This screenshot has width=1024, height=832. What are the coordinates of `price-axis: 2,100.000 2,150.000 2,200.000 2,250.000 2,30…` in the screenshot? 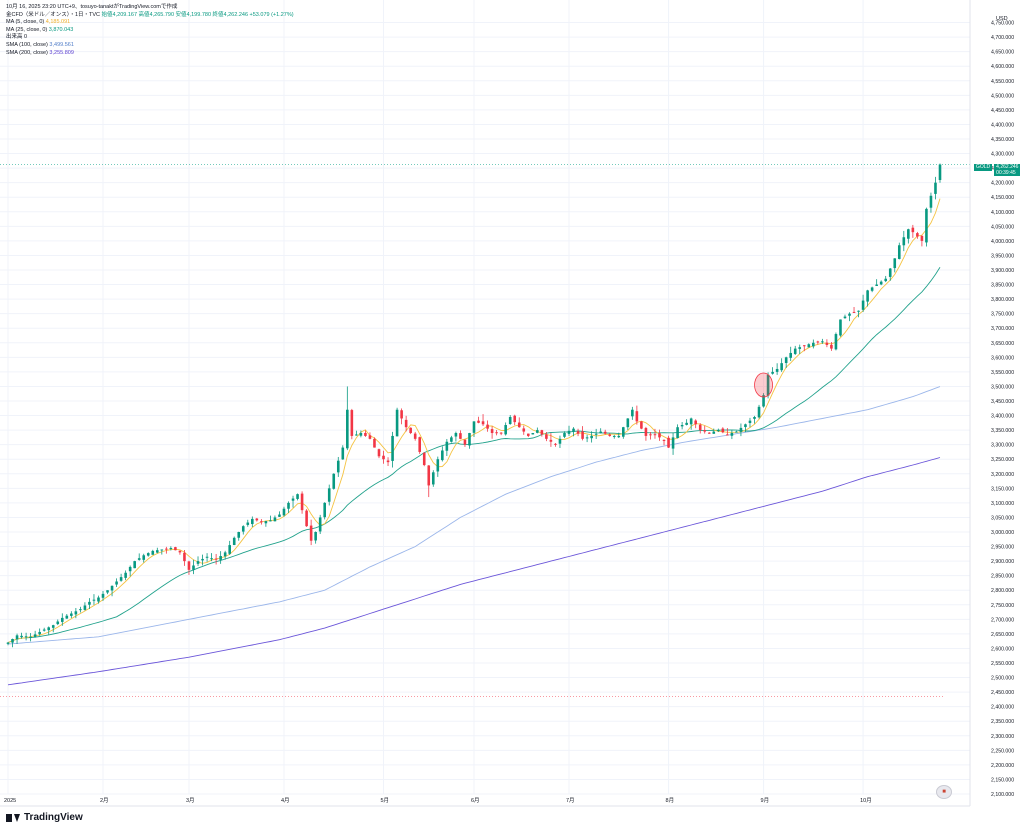 It's located at (991, 403).